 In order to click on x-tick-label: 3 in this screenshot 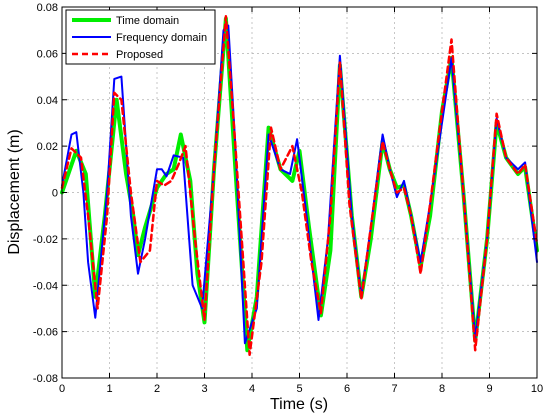, I will do `click(204, 389)`.